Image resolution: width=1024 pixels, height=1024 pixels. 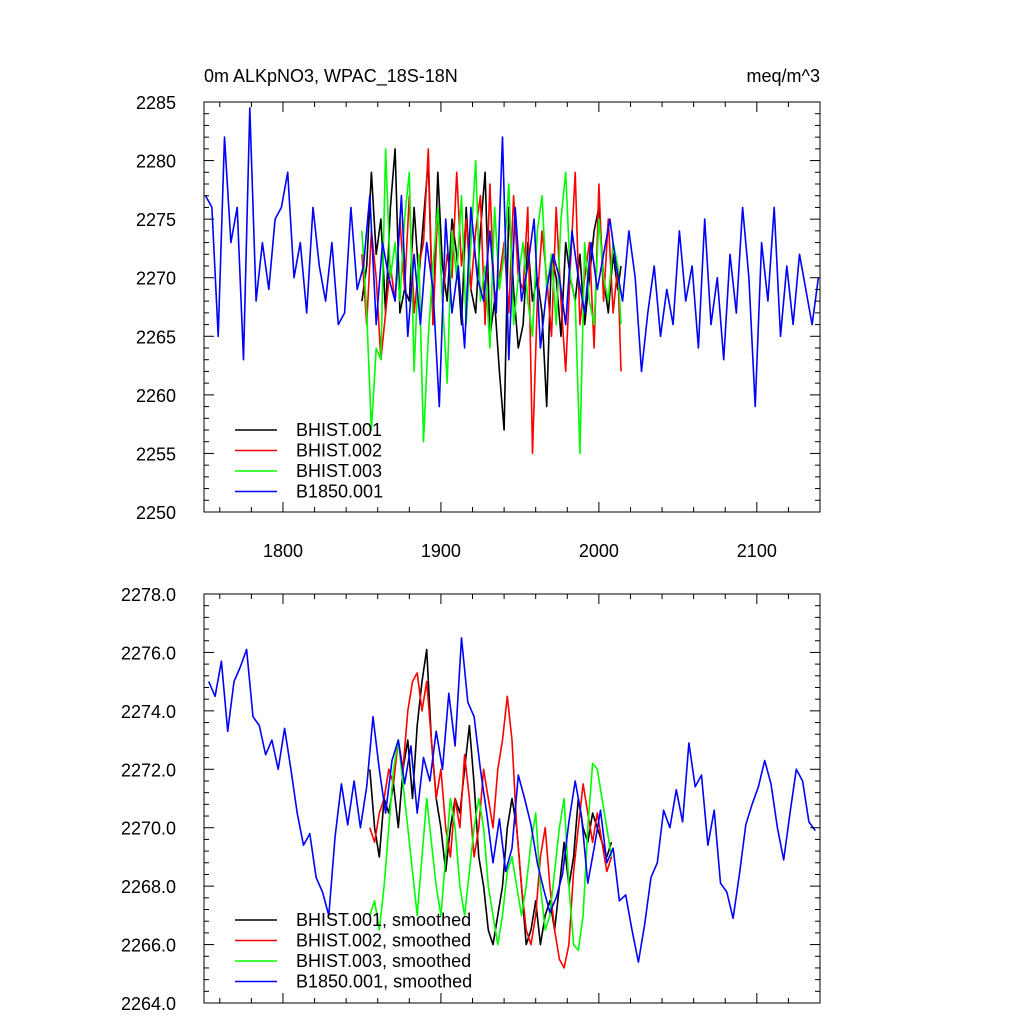 What do you see at coordinates (339, 471) in the screenshot?
I see `legend-label: BHIST.003` at bounding box center [339, 471].